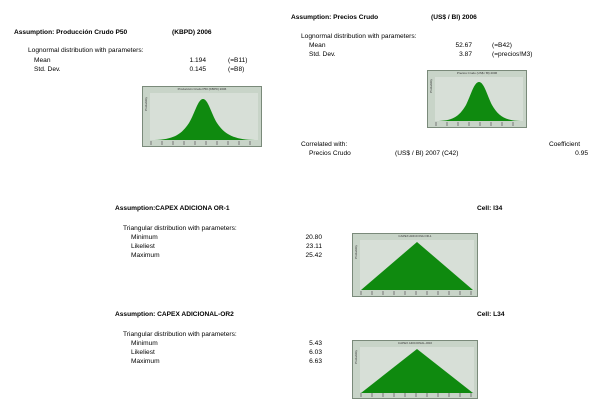 This screenshot has width=594, height=399. Describe the element at coordinates (313, 246) in the screenshot. I see `a3-likeliest-value: 23.11` at that location.